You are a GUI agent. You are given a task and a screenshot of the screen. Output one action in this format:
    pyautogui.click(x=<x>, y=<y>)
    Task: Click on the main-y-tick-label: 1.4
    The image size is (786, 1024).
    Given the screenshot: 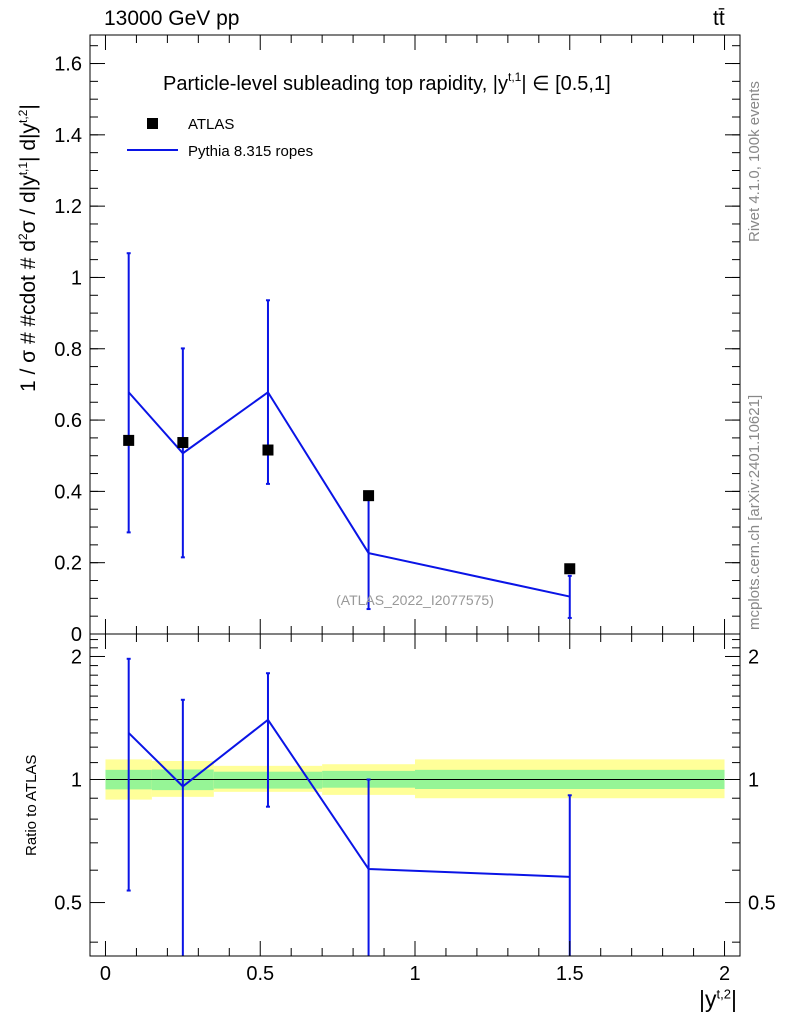 What is the action you would take?
    pyautogui.click(x=68, y=136)
    